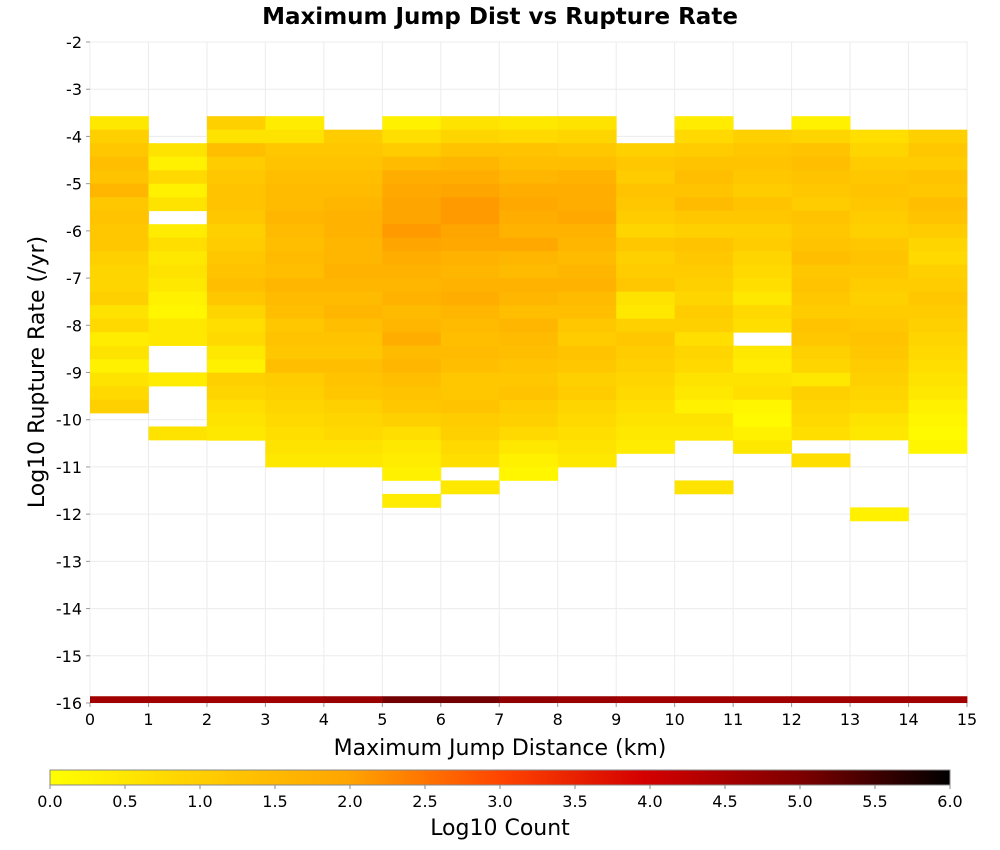 The height and width of the screenshot is (850, 1000). Describe the element at coordinates (199, 801) in the screenshot. I see `colorbar-tick-label: 1.0` at that location.